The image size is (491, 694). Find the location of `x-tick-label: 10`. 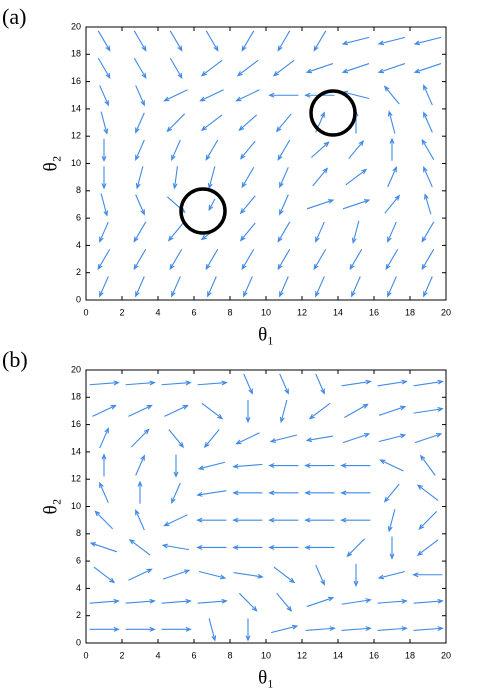

x-tick-label: 10 is located at coordinates (266, 655).